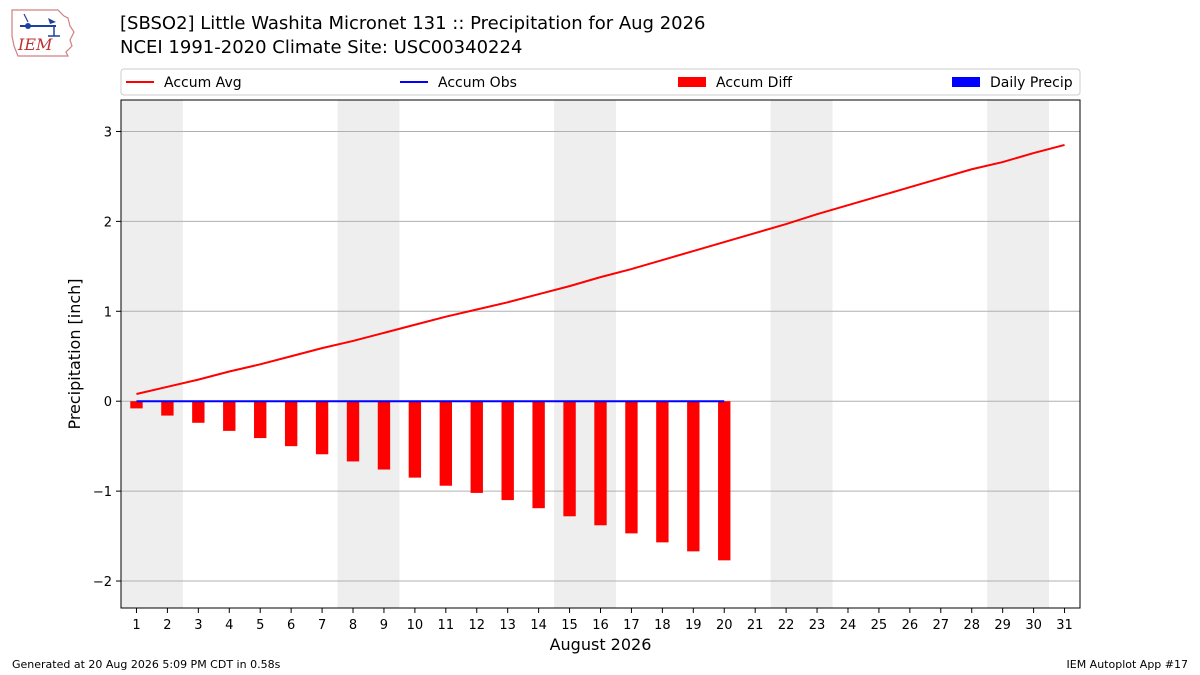  Describe the element at coordinates (631, 625) in the screenshot. I see `x-tick-label: 17` at that location.